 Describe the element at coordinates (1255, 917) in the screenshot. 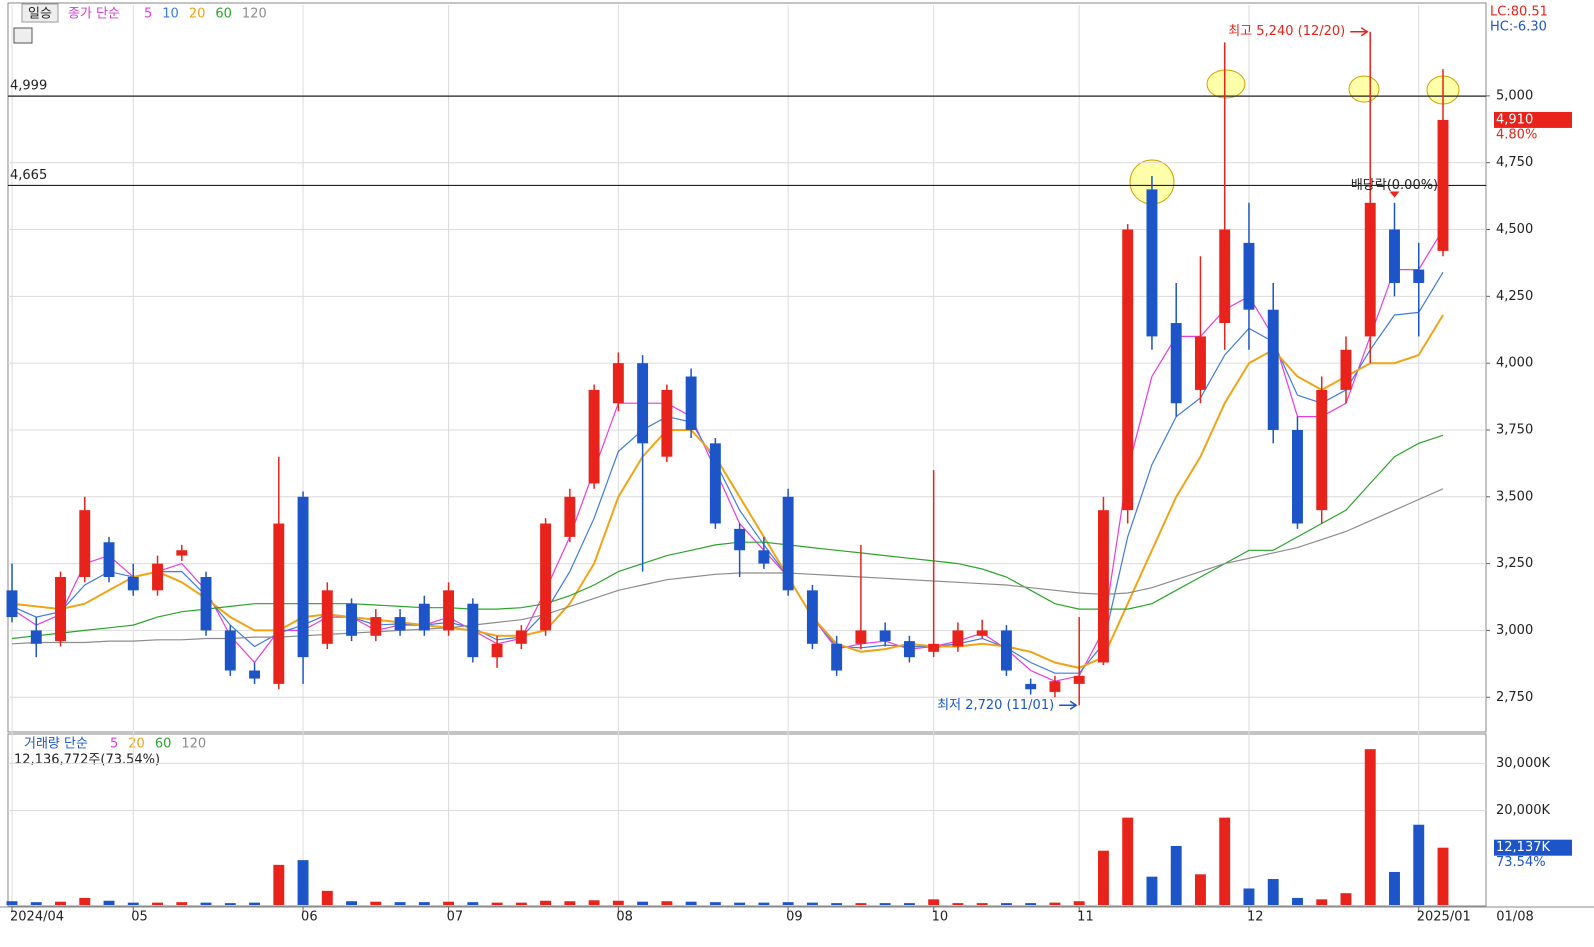

I see `x-tick-label: 12` at that location.